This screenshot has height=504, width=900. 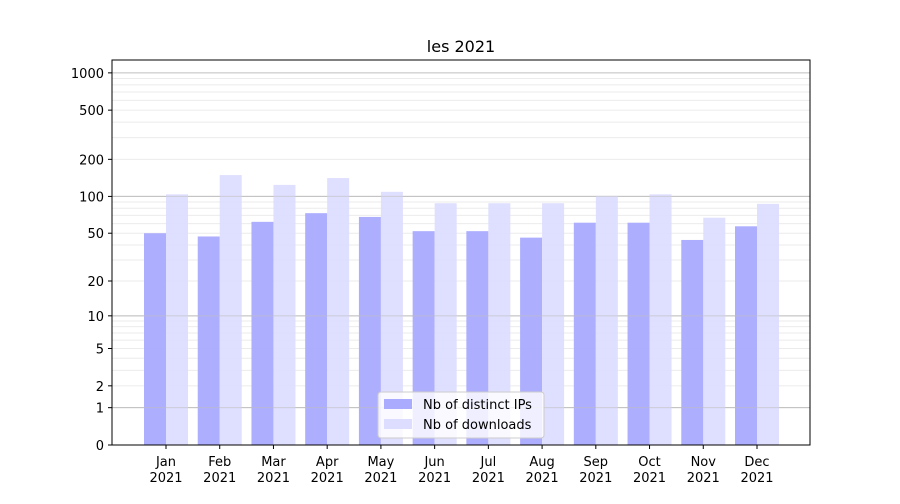 What do you see at coordinates (100, 446) in the screenshot?
I see `y-tick-label: 0` at bounding box center [100, 446].